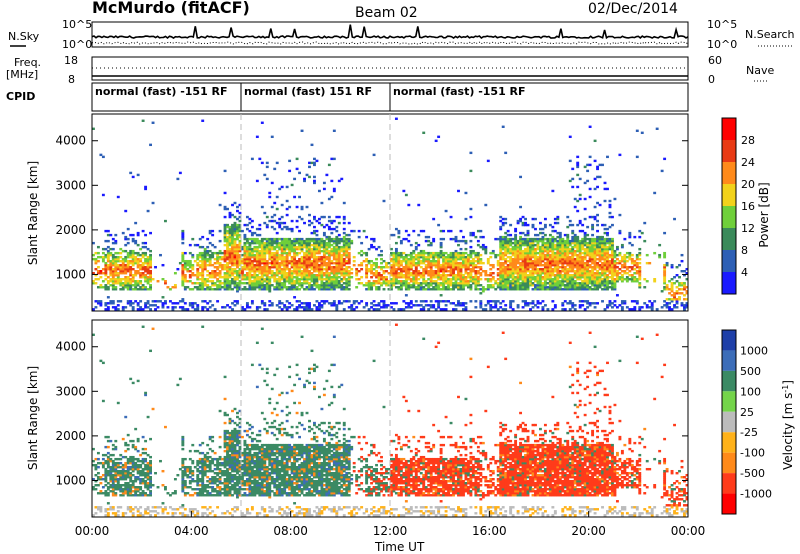 The width and height of the screenshot is (800, 554). Describe the element at coordinates (22, 74) in the screenshot. I see `freq-label-2: [MHz]` at that location.